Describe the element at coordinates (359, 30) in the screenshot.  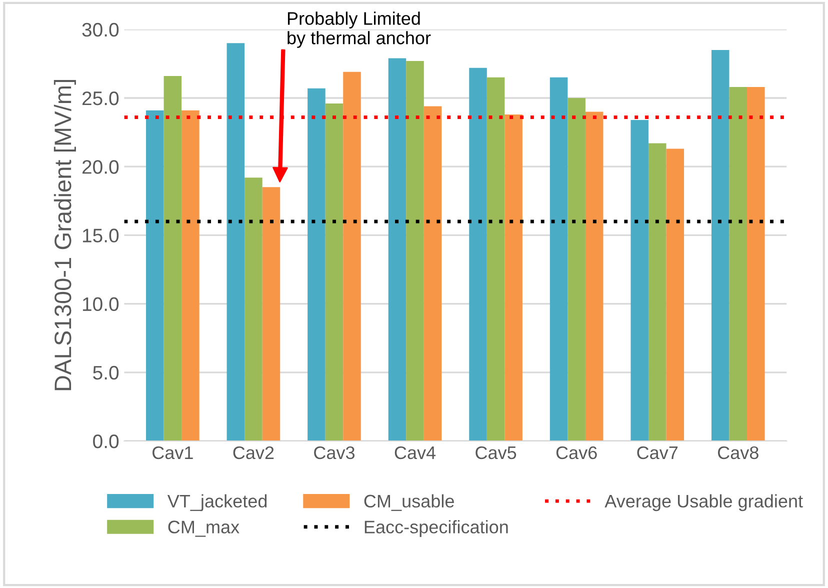
I see `annotation: Probably Limited by thermal anchor` at that location.